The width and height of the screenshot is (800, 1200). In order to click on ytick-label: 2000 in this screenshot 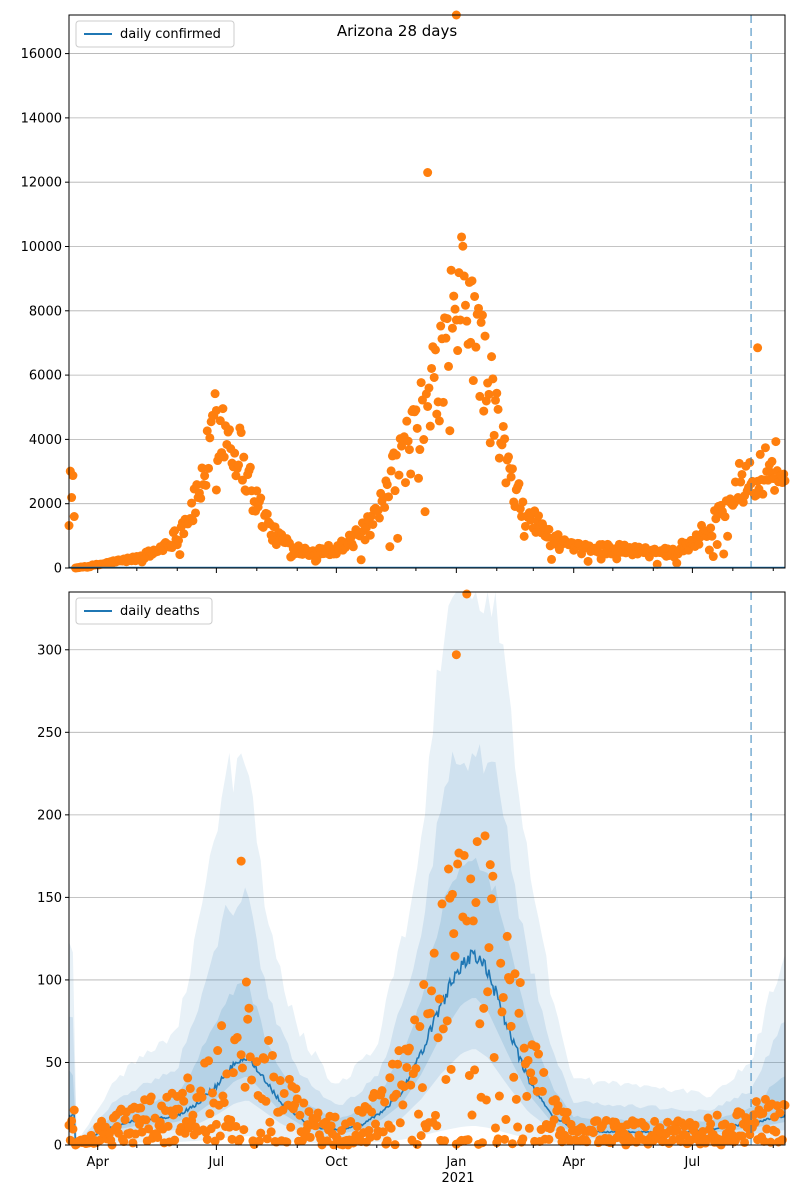, I will do `click(45, 504)`.